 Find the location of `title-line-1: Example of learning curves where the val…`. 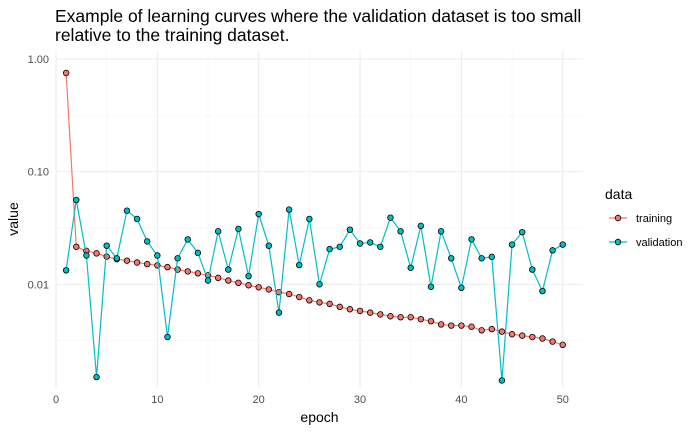

title-line-1: Example of learning curves where the val… is located at coordinates (318, 16).